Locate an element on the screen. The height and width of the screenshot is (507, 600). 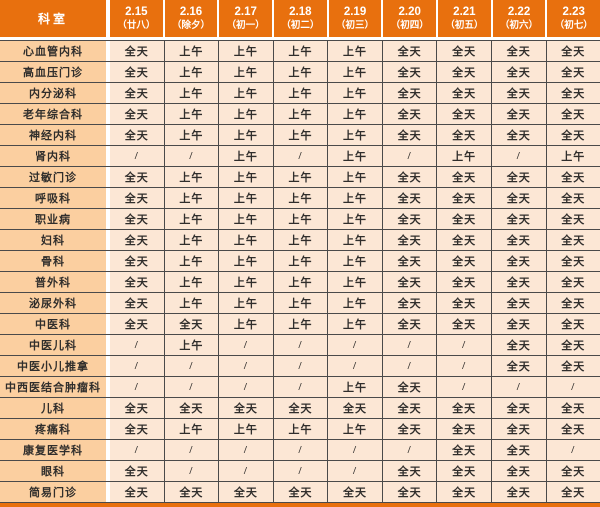
table-row: 妇科 全天 上午 上午 上午 上午 全天 全天 全天 全天 is located at coordinates (300, 240).